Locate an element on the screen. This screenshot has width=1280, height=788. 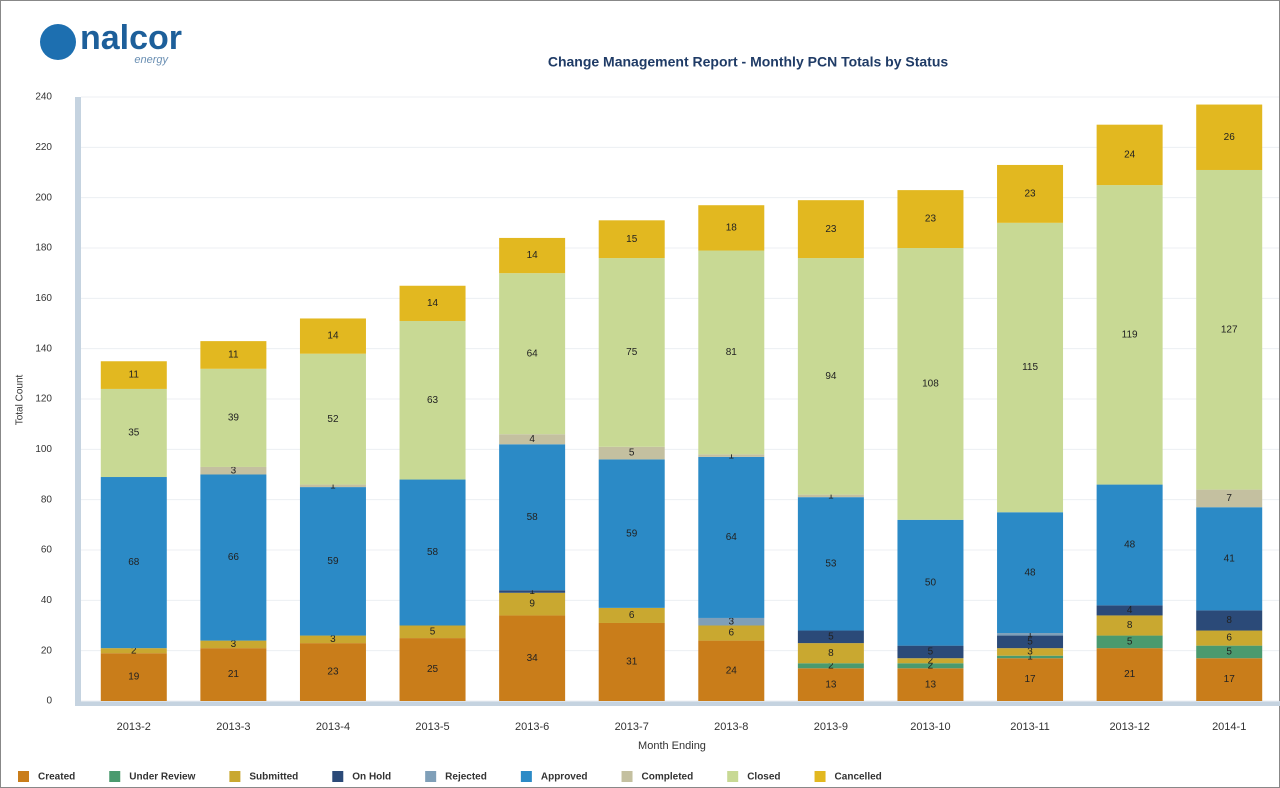
x-axis-title: Month Ending is located at coordinates (672, 746).